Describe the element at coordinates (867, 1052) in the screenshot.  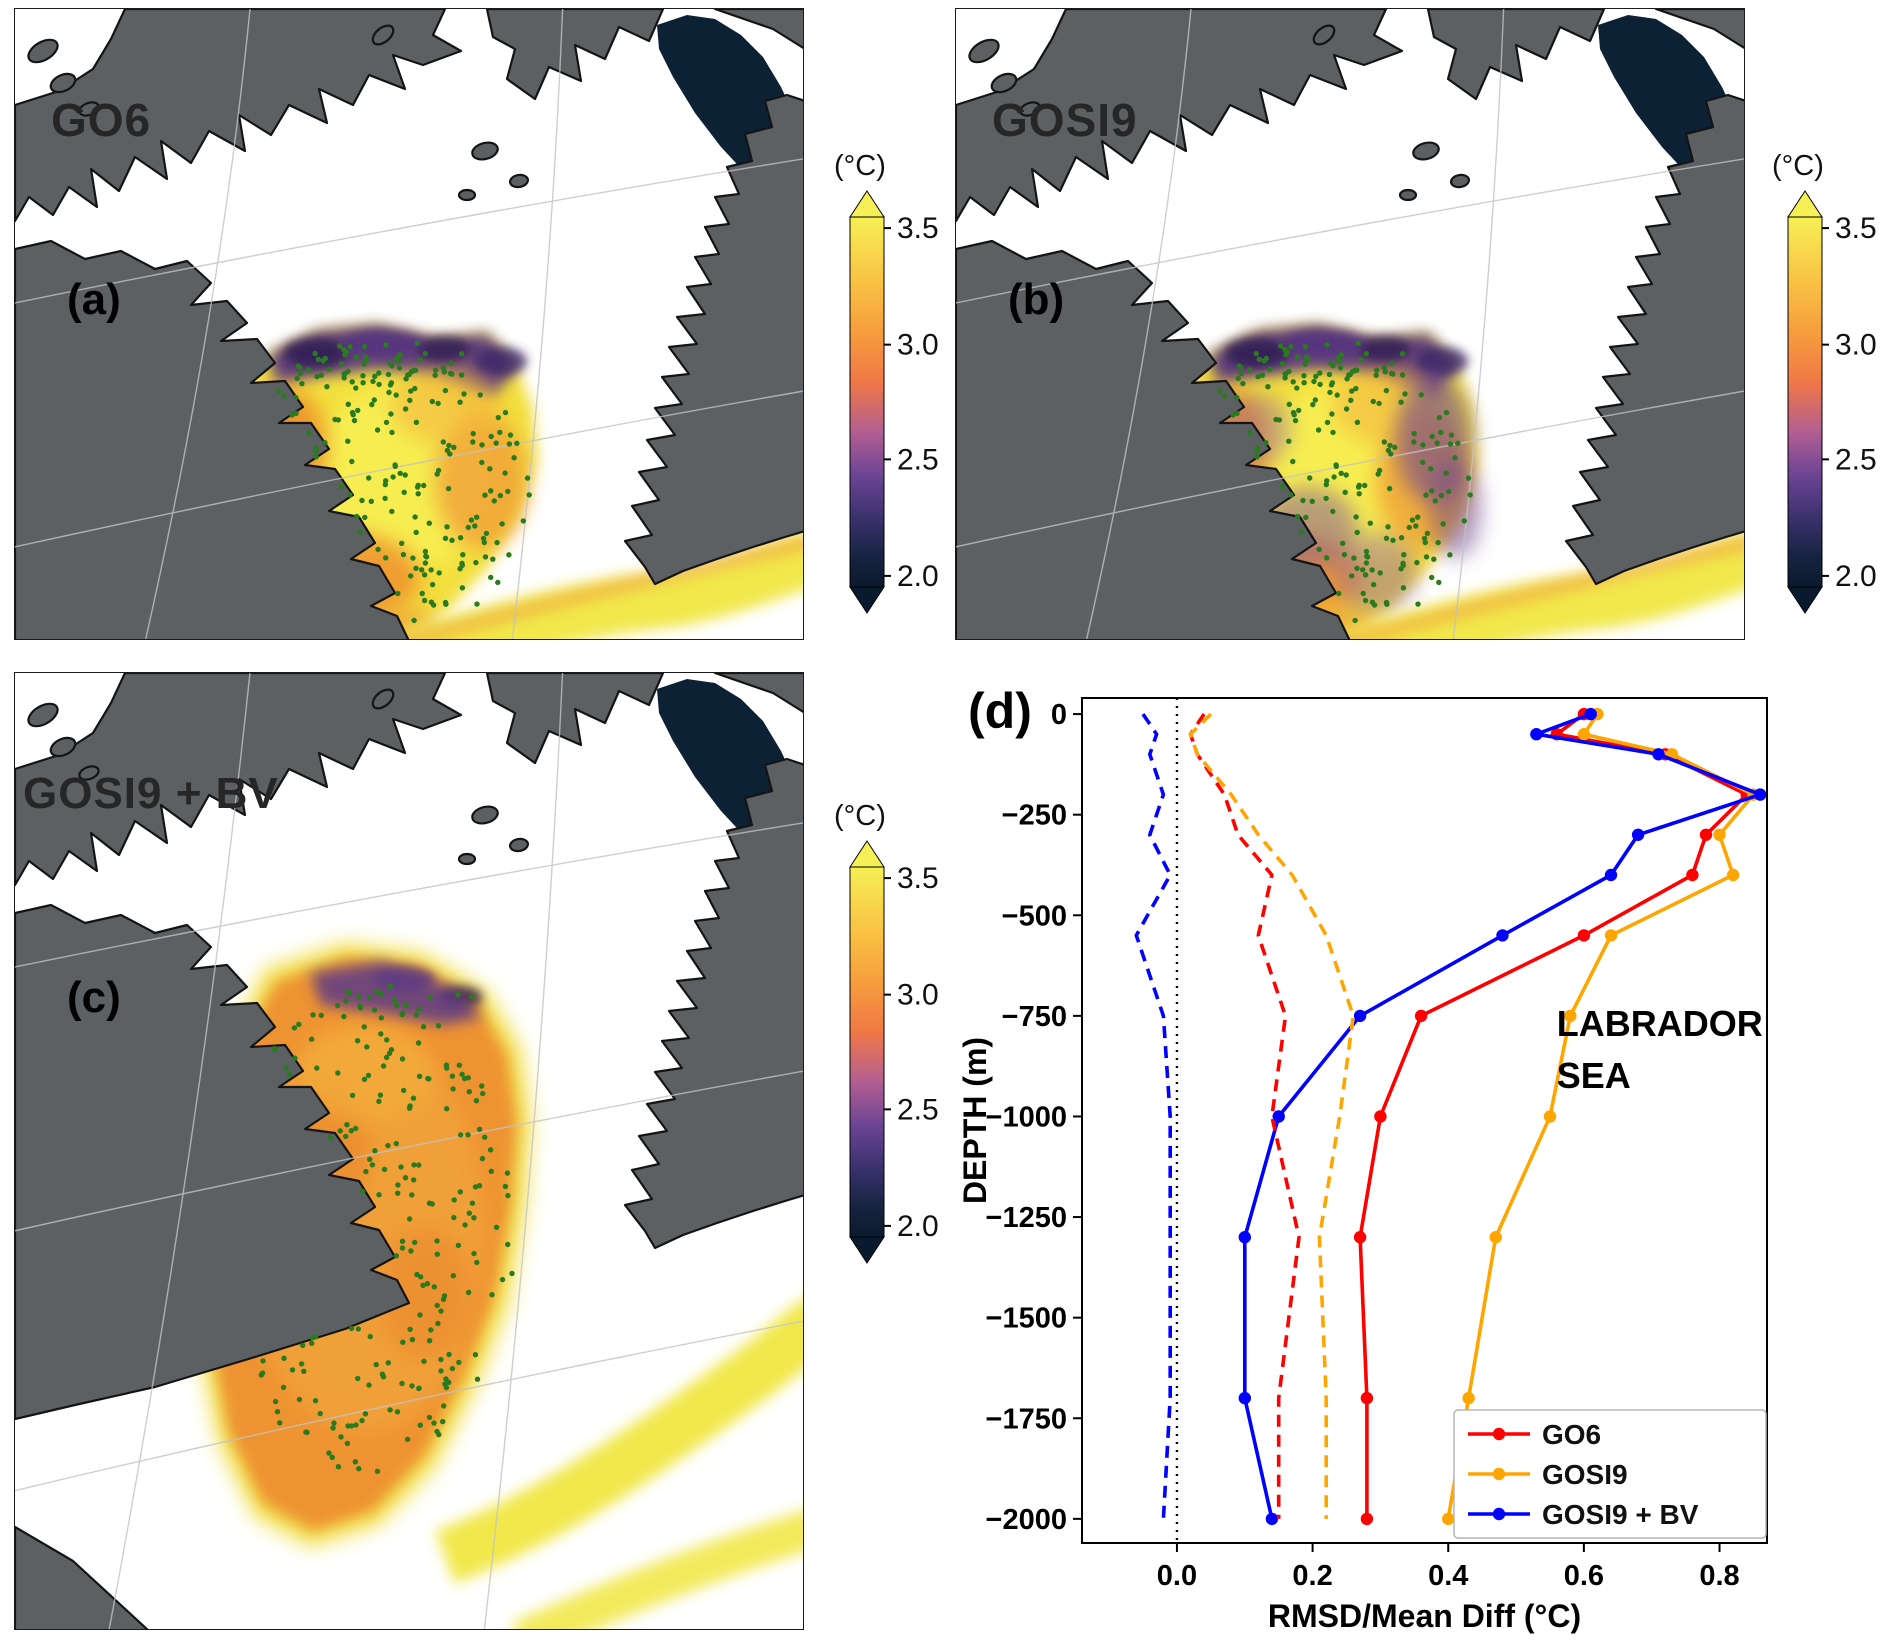
I see `colorbar-gradient-bar` at that location.